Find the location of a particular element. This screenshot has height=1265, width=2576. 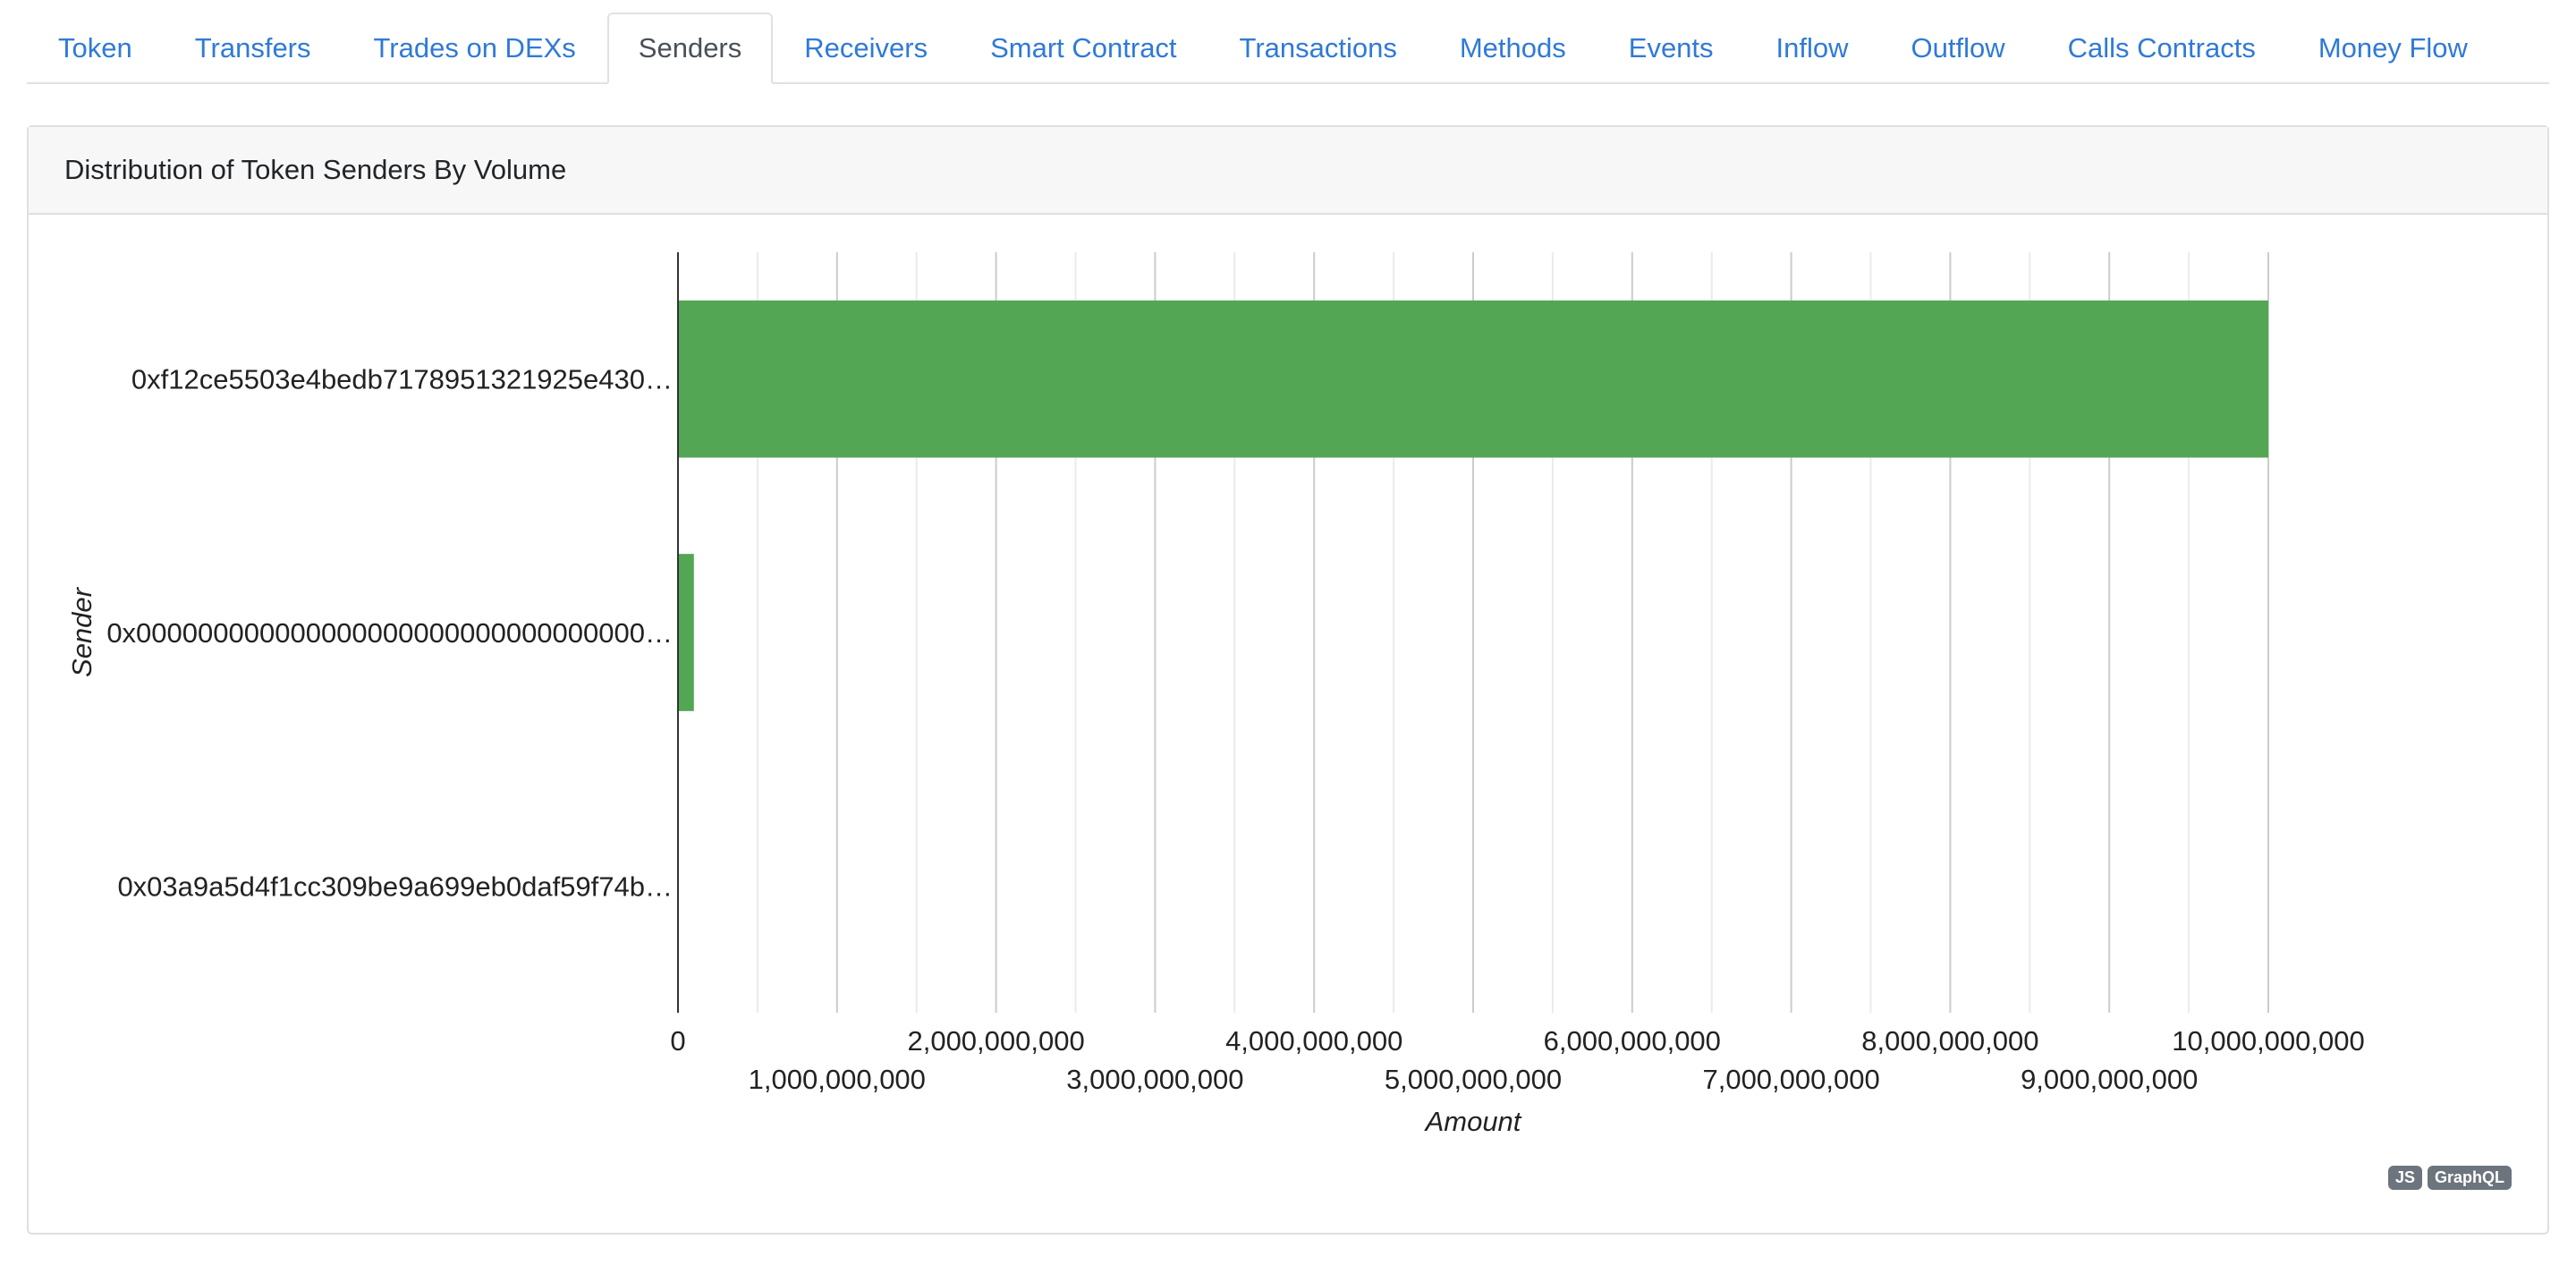

x-axis-title: Amount is located at coordinates (1473, 1121).